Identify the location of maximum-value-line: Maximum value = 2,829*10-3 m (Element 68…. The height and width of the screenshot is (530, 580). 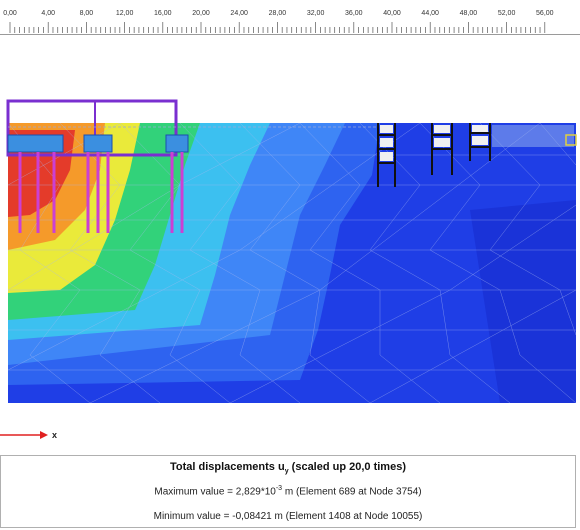
(288, 491).